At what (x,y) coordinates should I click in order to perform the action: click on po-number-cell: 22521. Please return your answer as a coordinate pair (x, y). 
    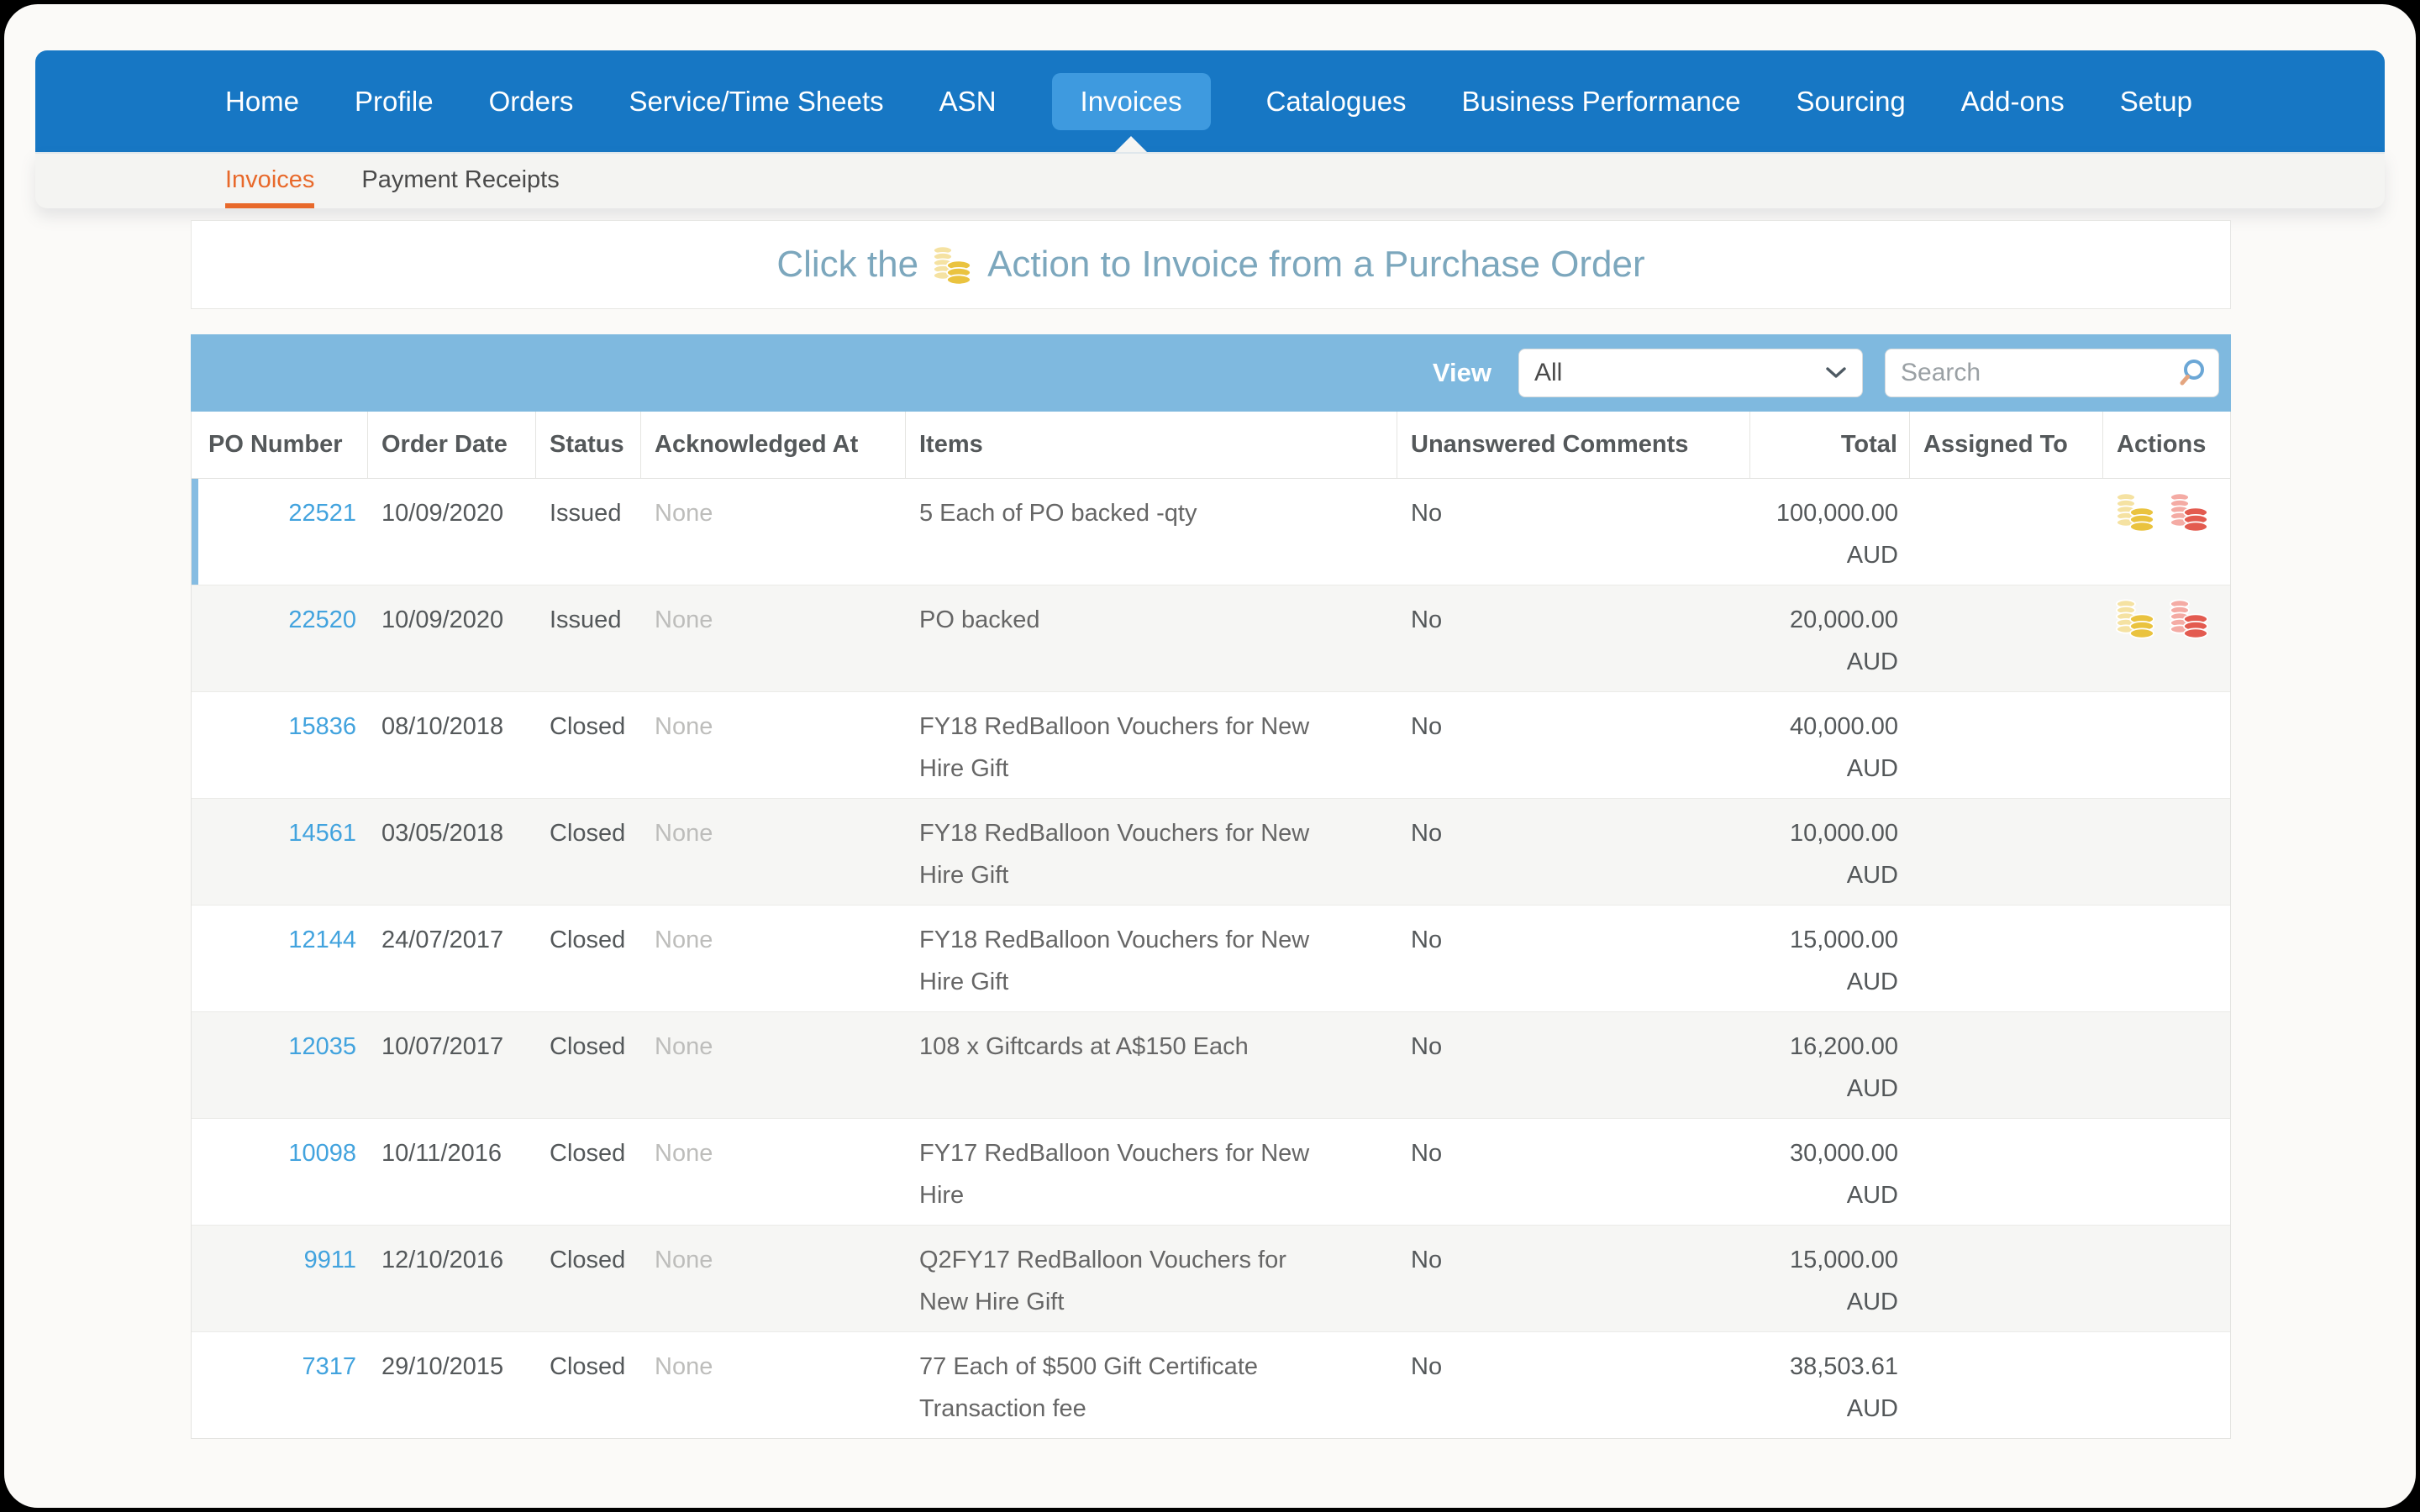
    Looking at the image, I should click on (280, 532).